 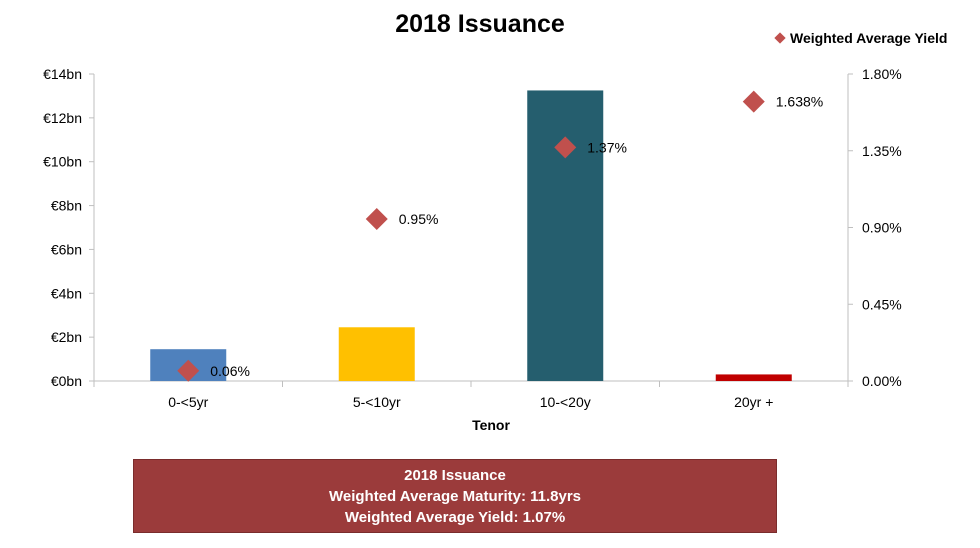 What do you see at coordinates (869, 38) in the screenshot?
I see `legend-label: Weighted Average Yield` at bounding box center [869, 38].